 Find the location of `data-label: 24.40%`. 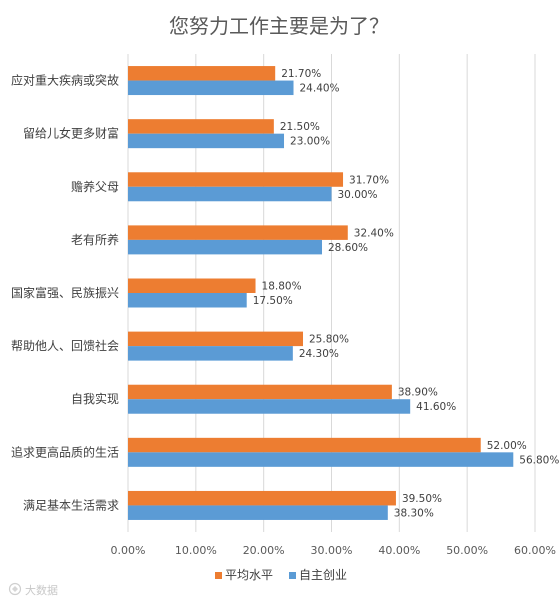

data-label: 24.40% is located at coordinates (320, 89).